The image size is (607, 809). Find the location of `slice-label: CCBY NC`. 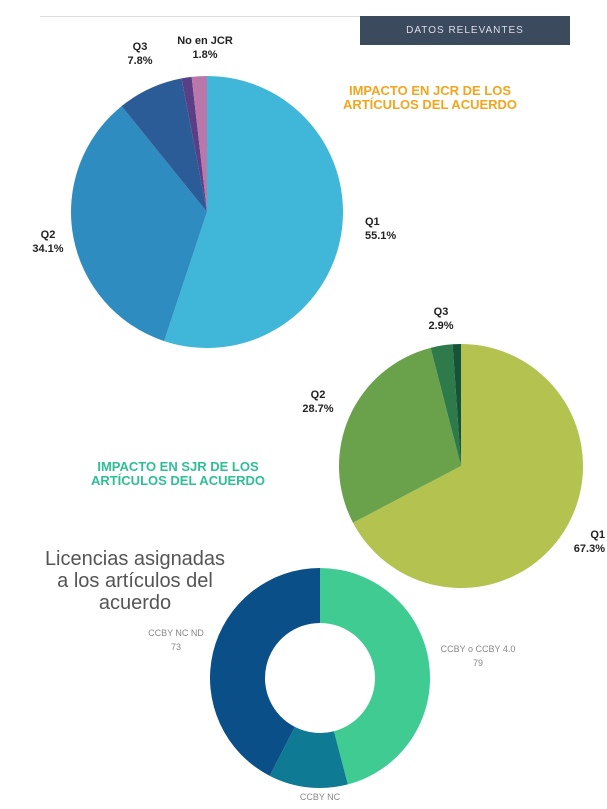

slice-label: CCBY NC is located at coordinates (320, 797).